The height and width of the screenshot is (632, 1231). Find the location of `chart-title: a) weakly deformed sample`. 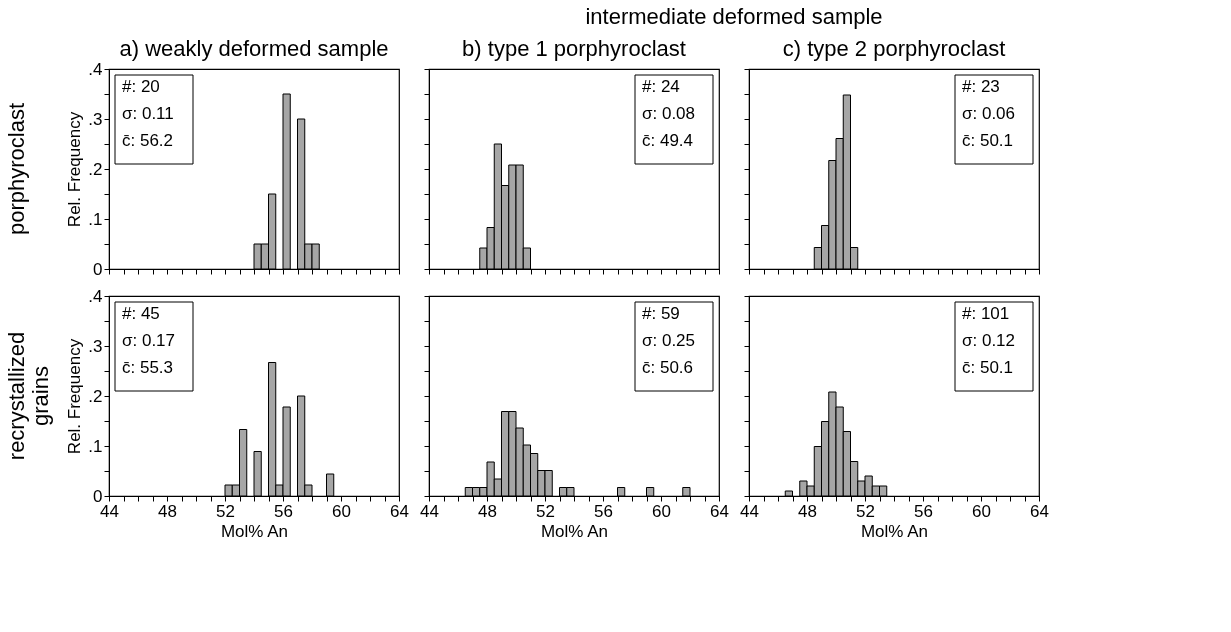

chart-title: a) weakly deformed sample is located at coordinates (254, 48).